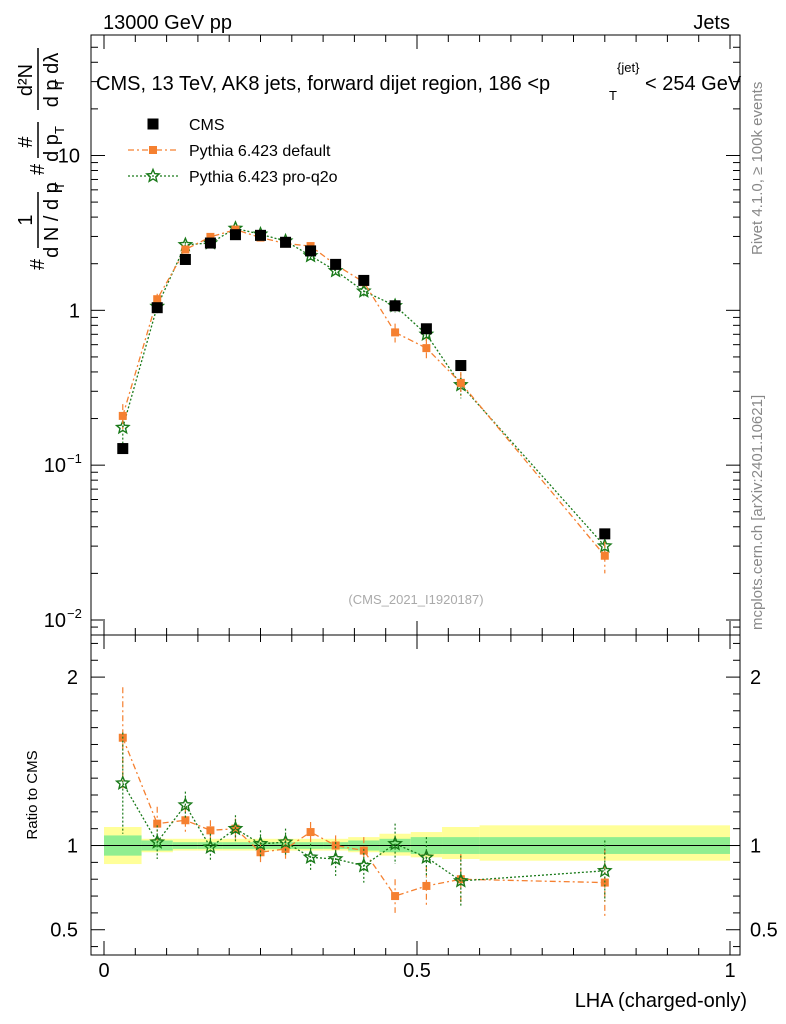 The height and width of the screenshot is (1024, 786). Describe the element at coordinates (64, 931) in the screenshot. I see `ratio-y-tick-label: 0.5` at that location.